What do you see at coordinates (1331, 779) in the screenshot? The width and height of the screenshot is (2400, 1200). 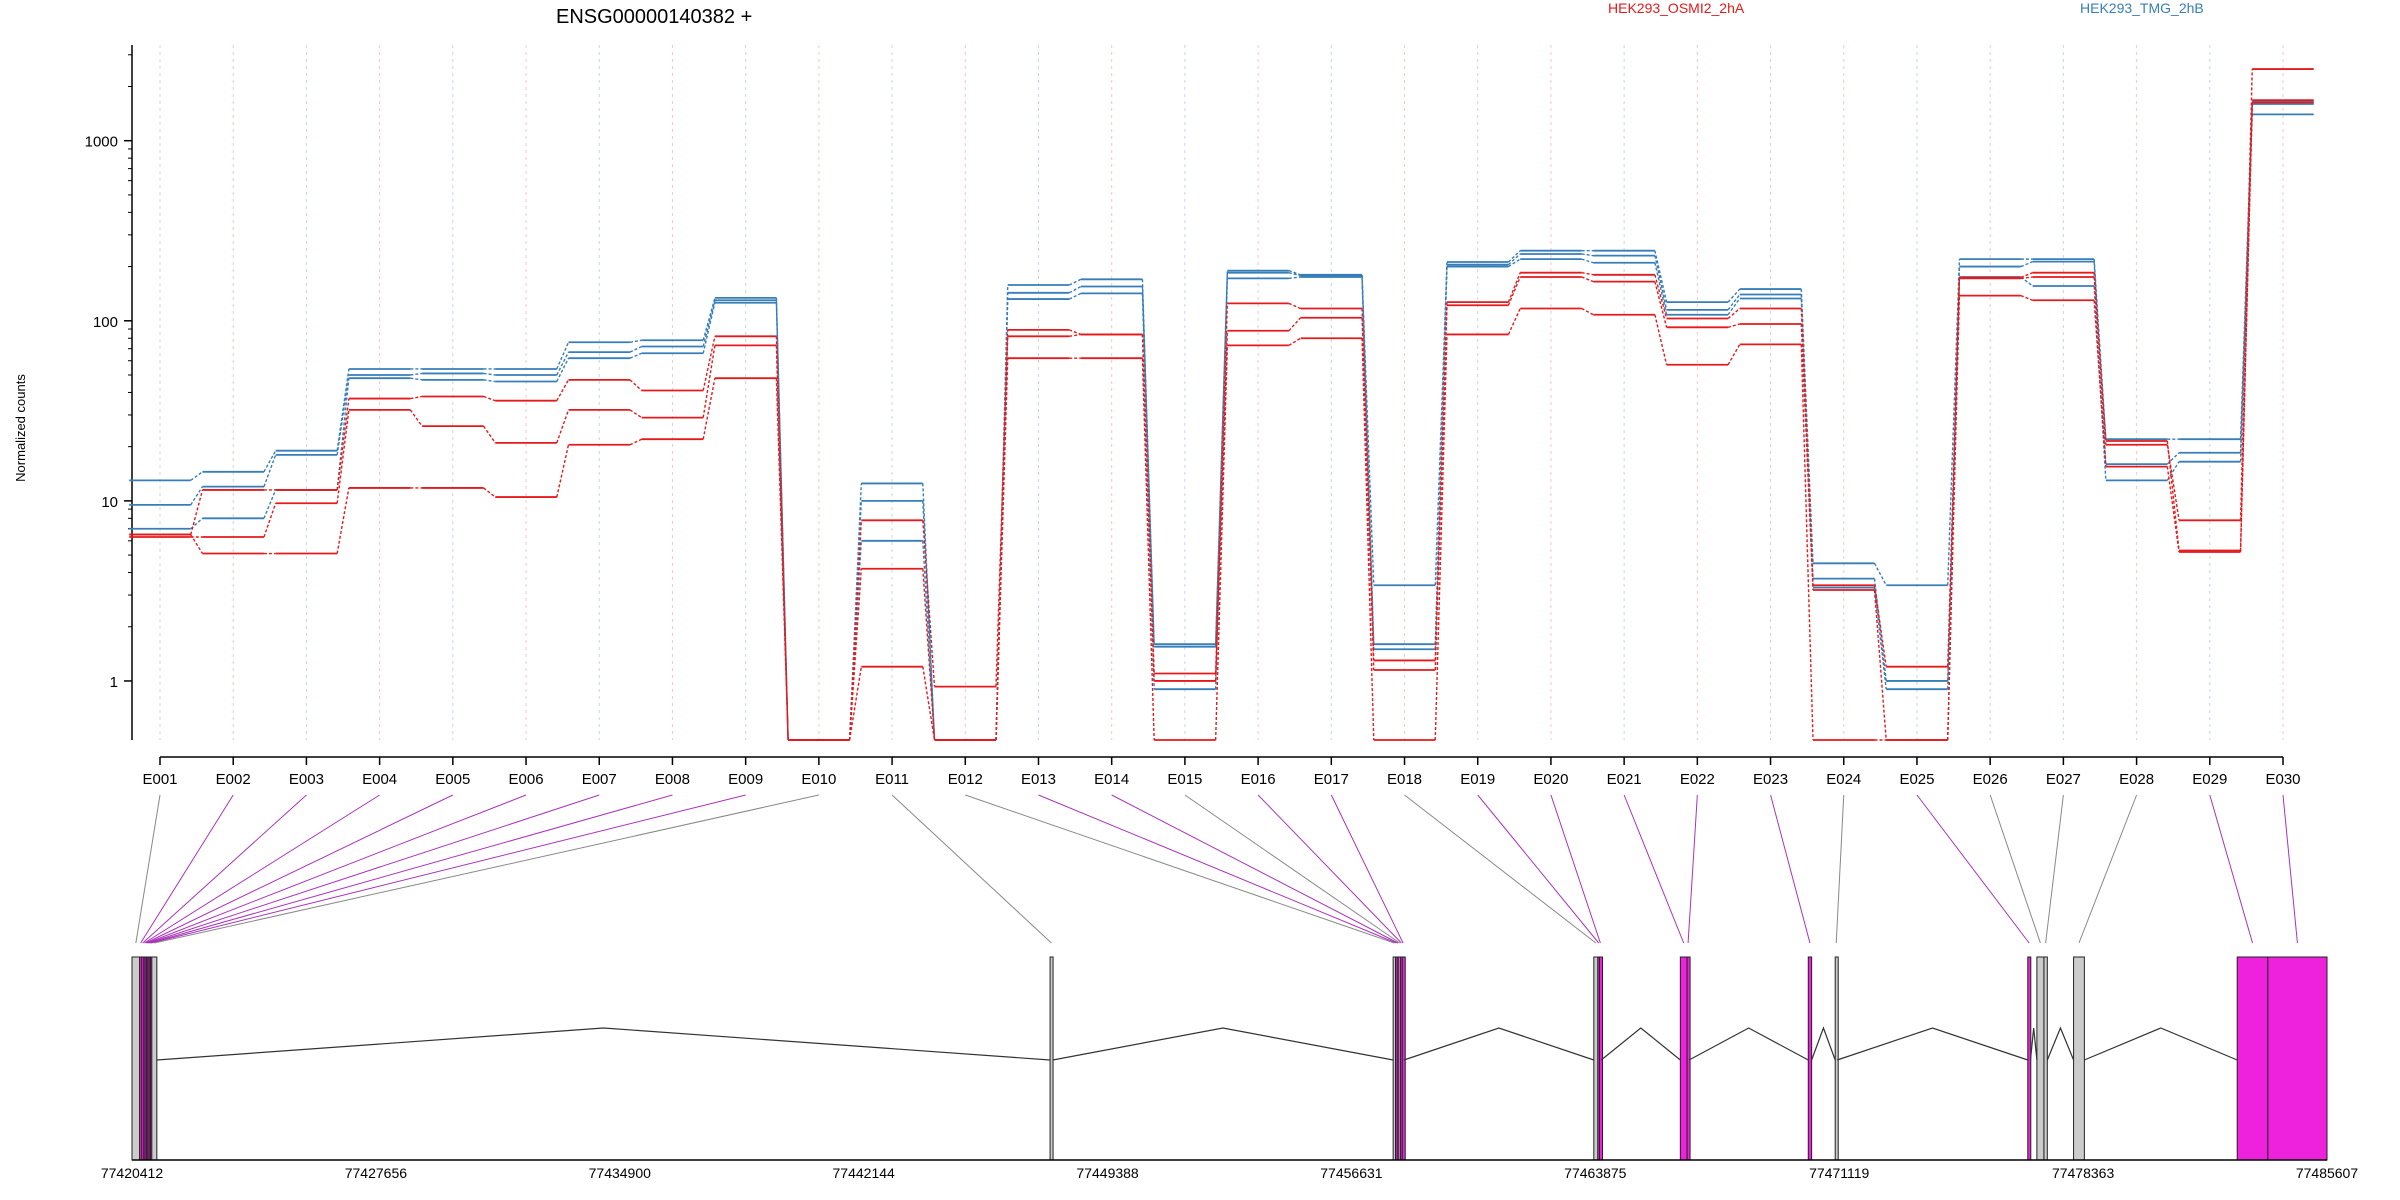 I see `x-tick-label: E017` at bounding box center [1331, 779].